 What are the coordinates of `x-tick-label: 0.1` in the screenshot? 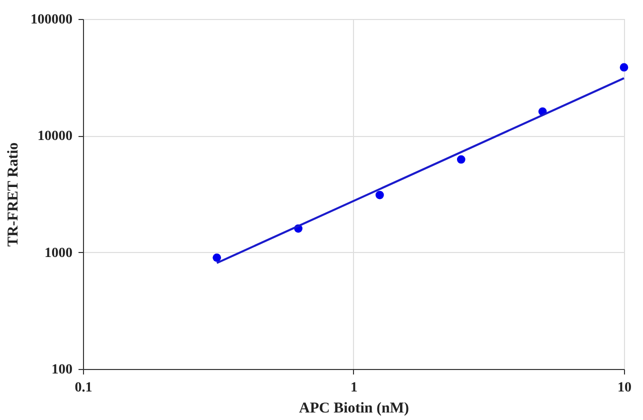 It's located at (83, 388).